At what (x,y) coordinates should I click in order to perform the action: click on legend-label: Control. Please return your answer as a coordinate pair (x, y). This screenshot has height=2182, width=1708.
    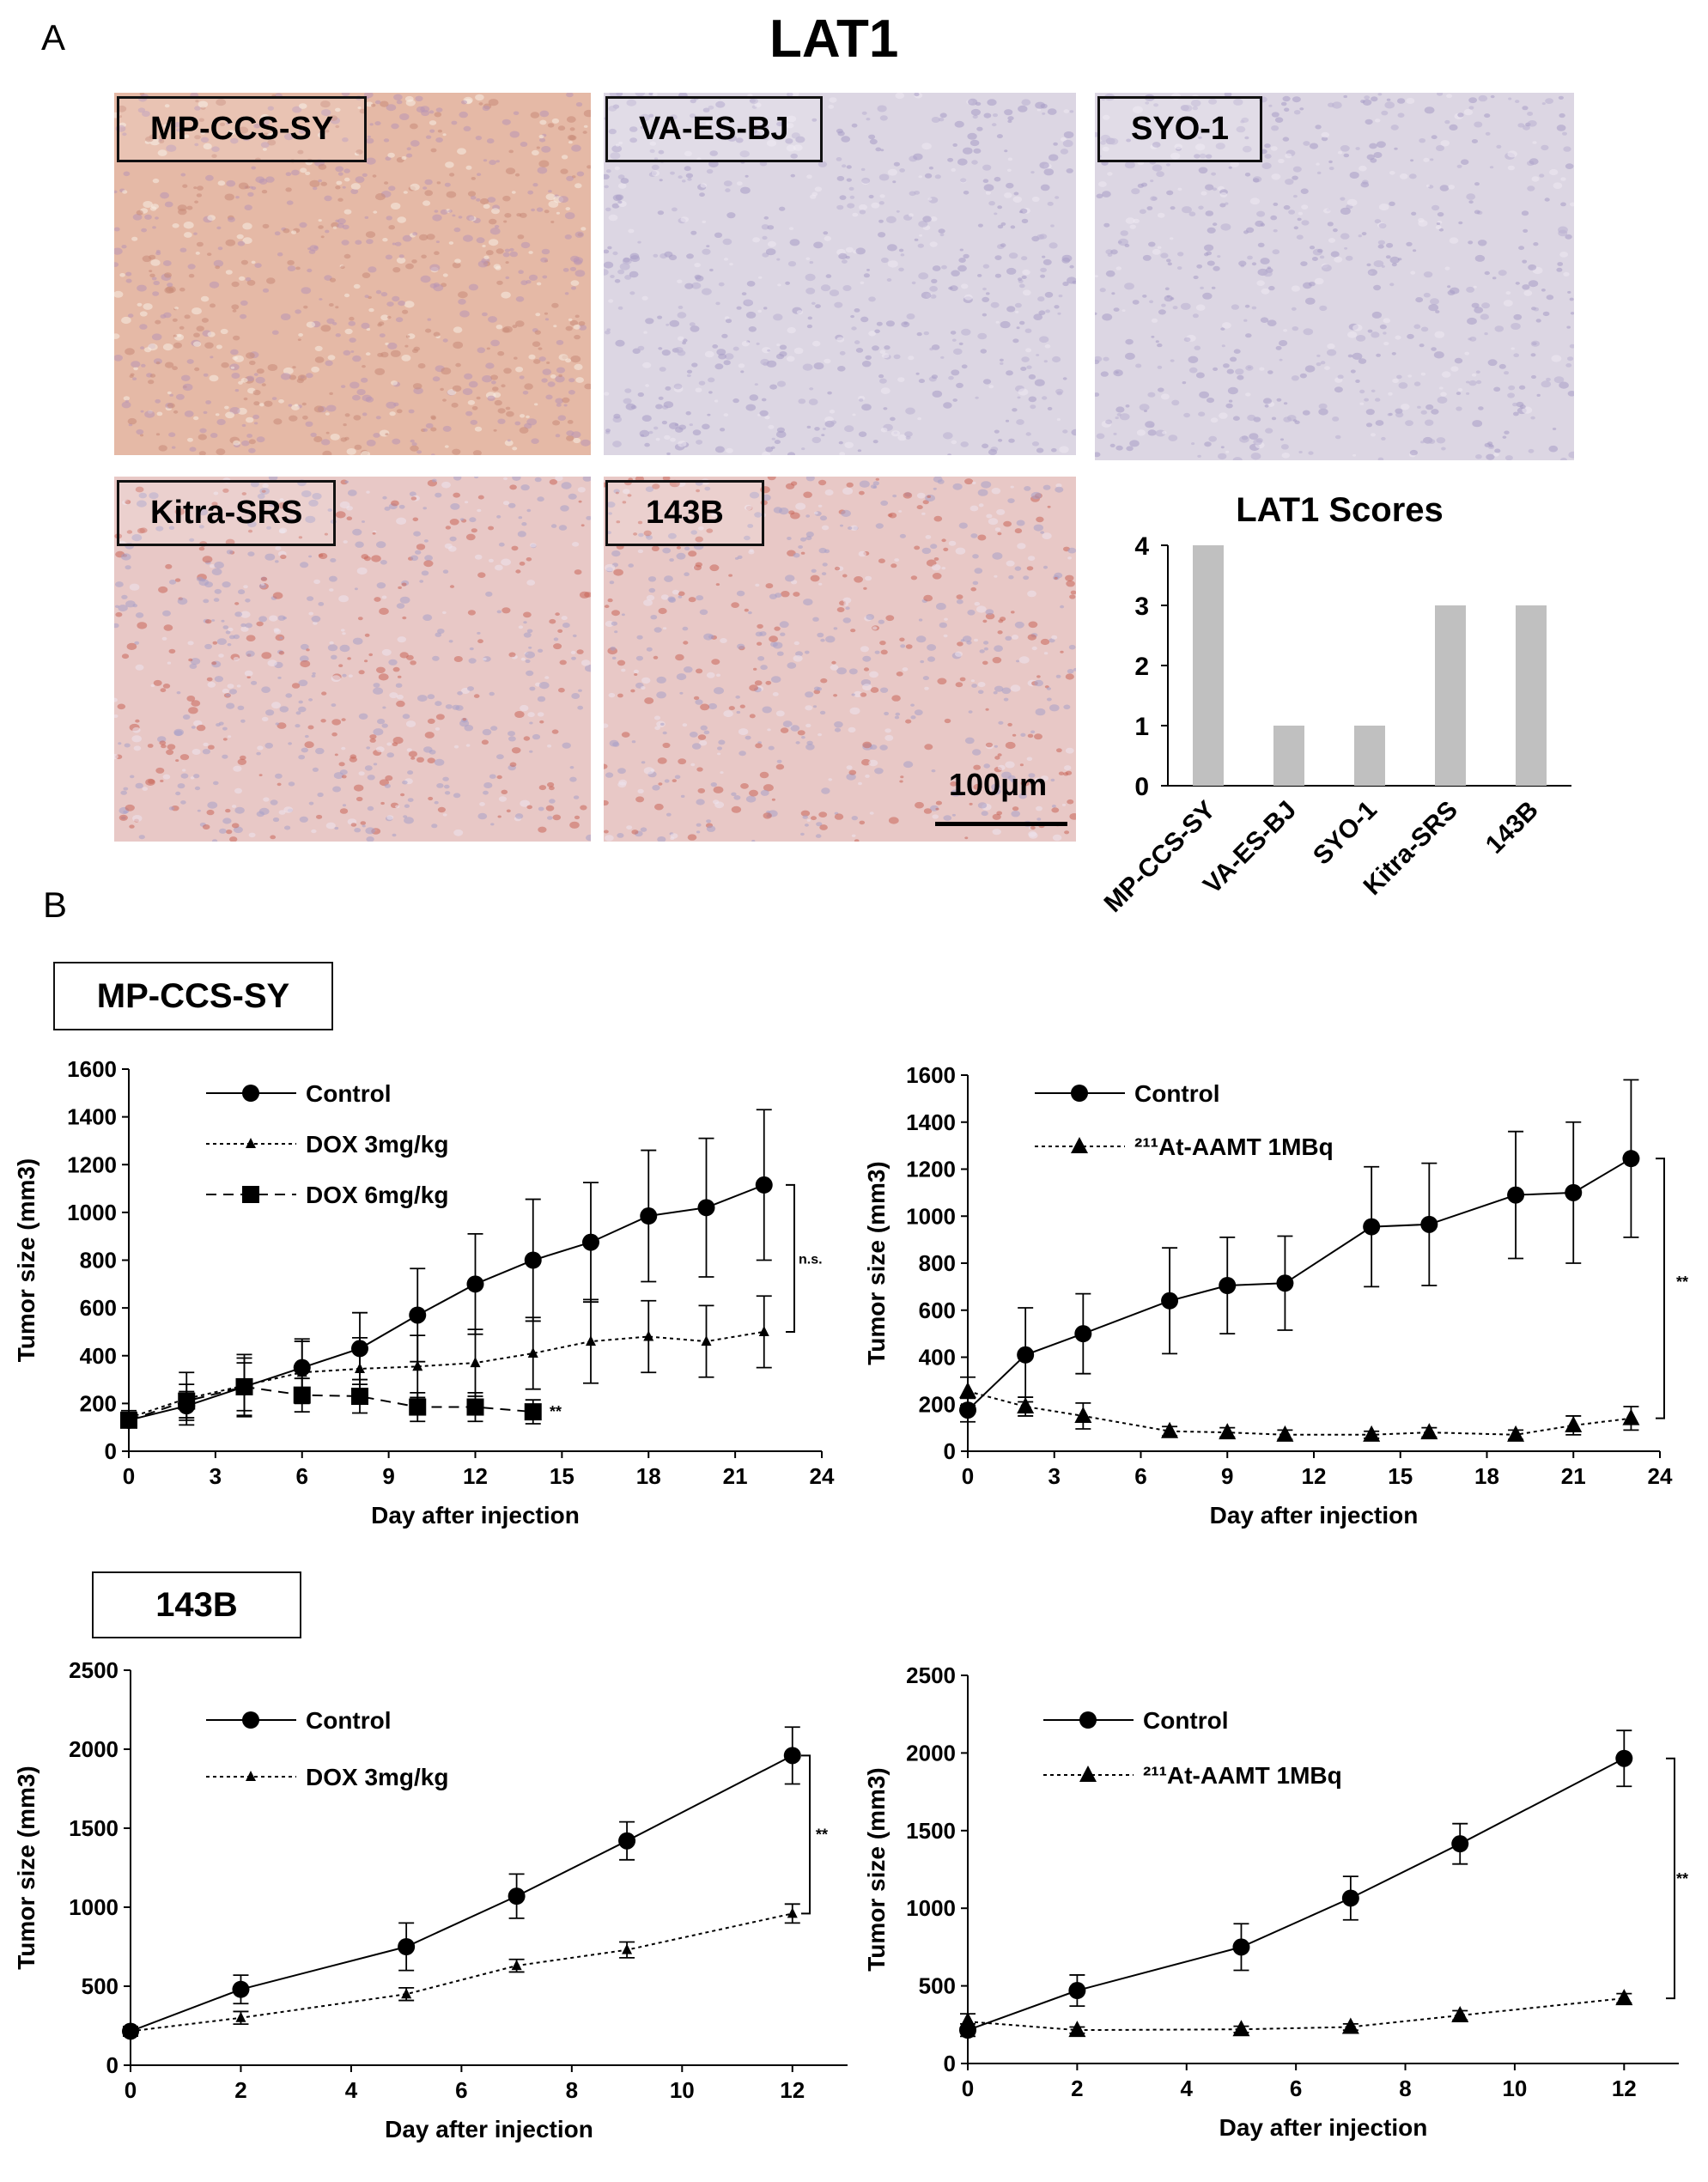
    Looking at the image, I should click on (349, 1720).